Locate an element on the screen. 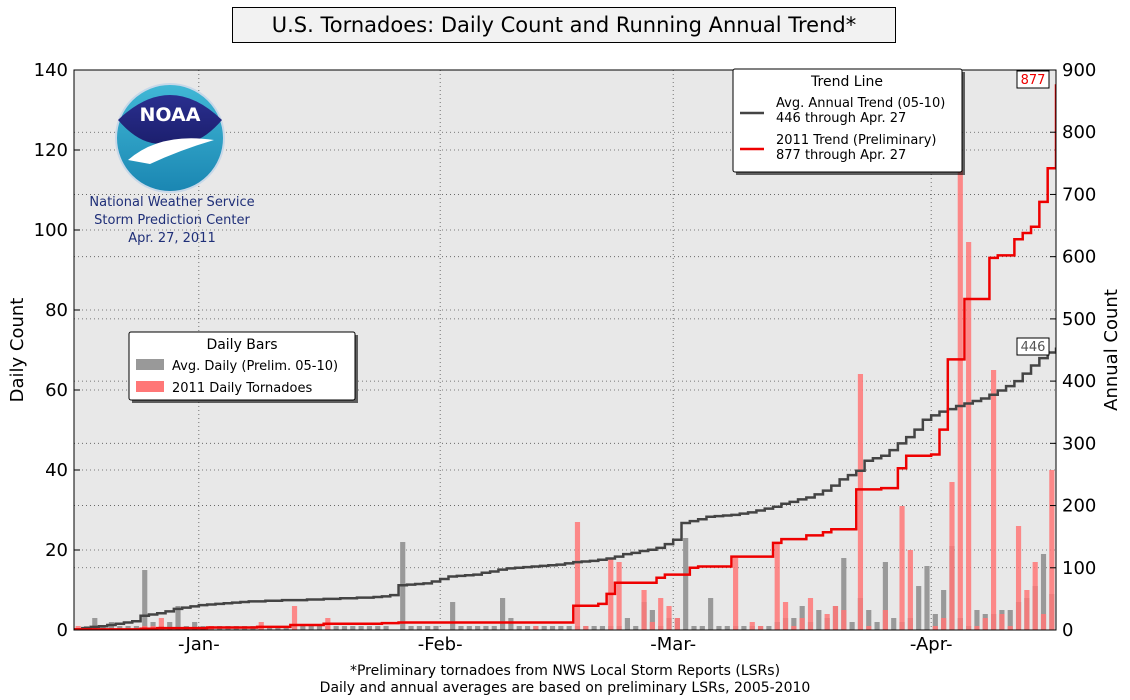  month-label: -Apr- is located at coordinates (931, 644).